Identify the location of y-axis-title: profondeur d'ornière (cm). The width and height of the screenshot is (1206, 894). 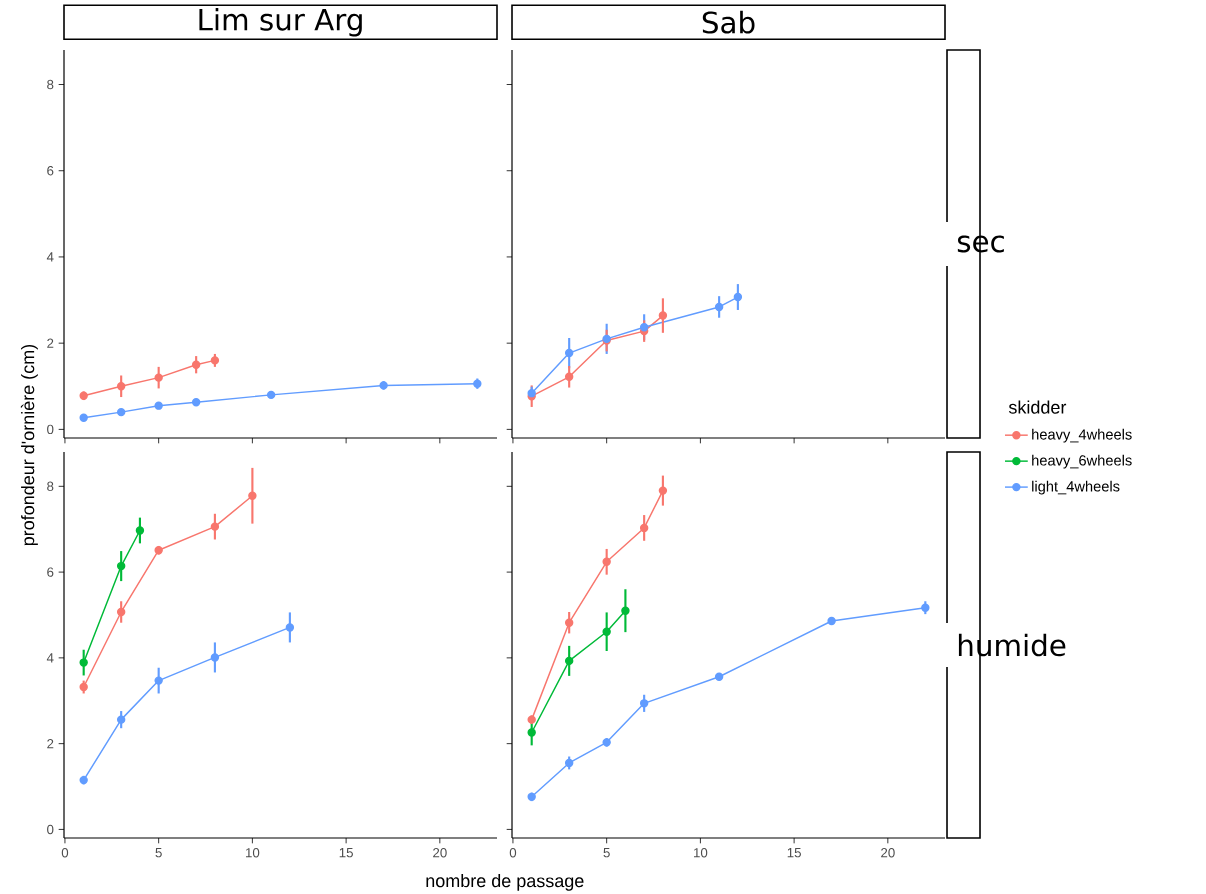
(29, 445).